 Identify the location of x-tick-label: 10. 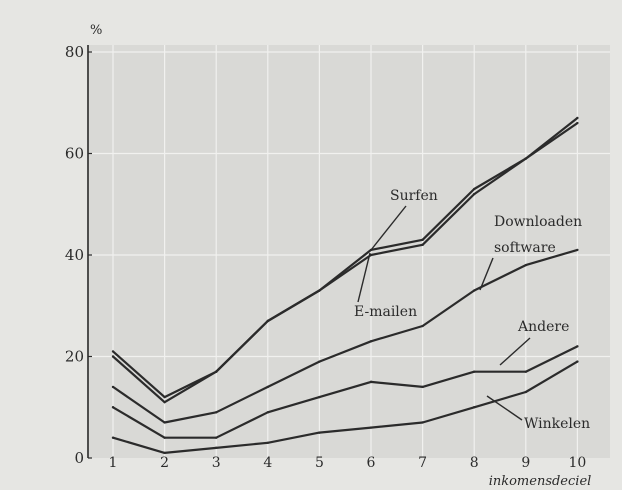
(577, 463).